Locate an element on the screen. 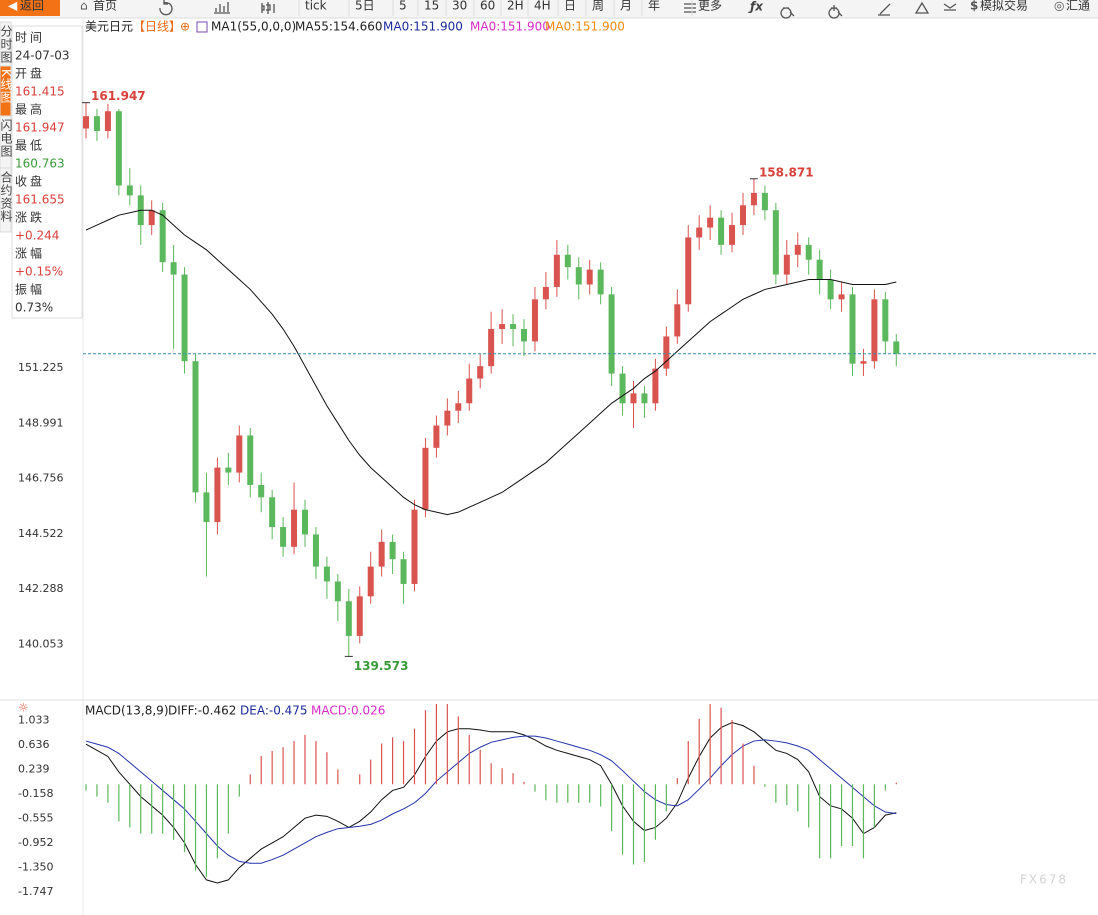  legend-entry: MACD(13,8,9) is located at coordinates (127, 711).